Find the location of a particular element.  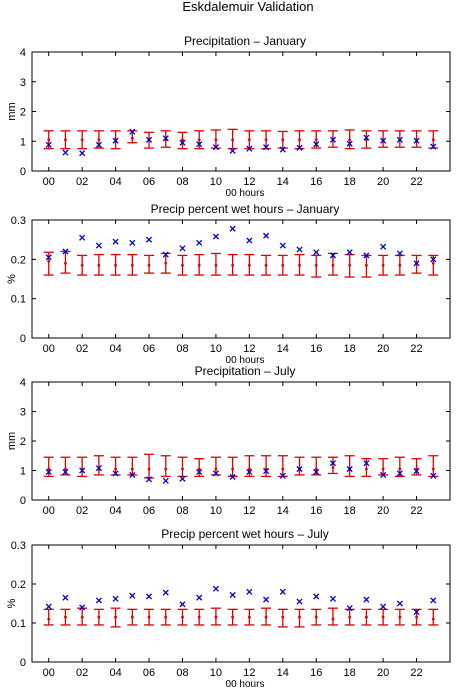

x-tick-label: 04 is located at coordinates (115, 673).